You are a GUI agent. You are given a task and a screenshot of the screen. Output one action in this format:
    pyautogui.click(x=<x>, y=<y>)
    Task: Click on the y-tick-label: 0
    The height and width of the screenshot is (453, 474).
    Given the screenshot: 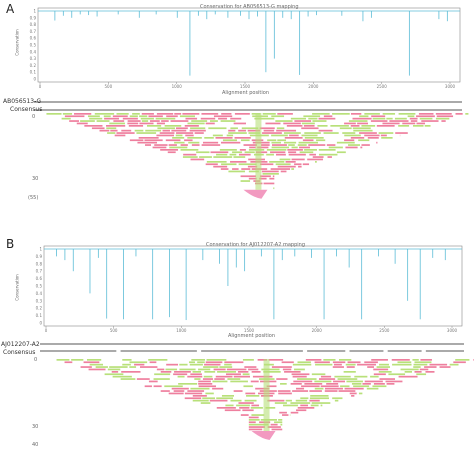 What is the action you would take?
    pyautogui.click(x=40, y=323)
    